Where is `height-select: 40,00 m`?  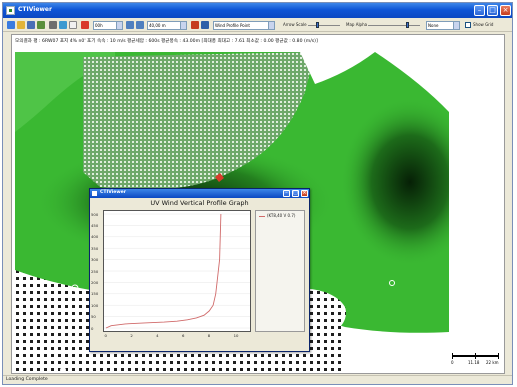
height-select: 40,00 m is located at coordinates (167, 25).